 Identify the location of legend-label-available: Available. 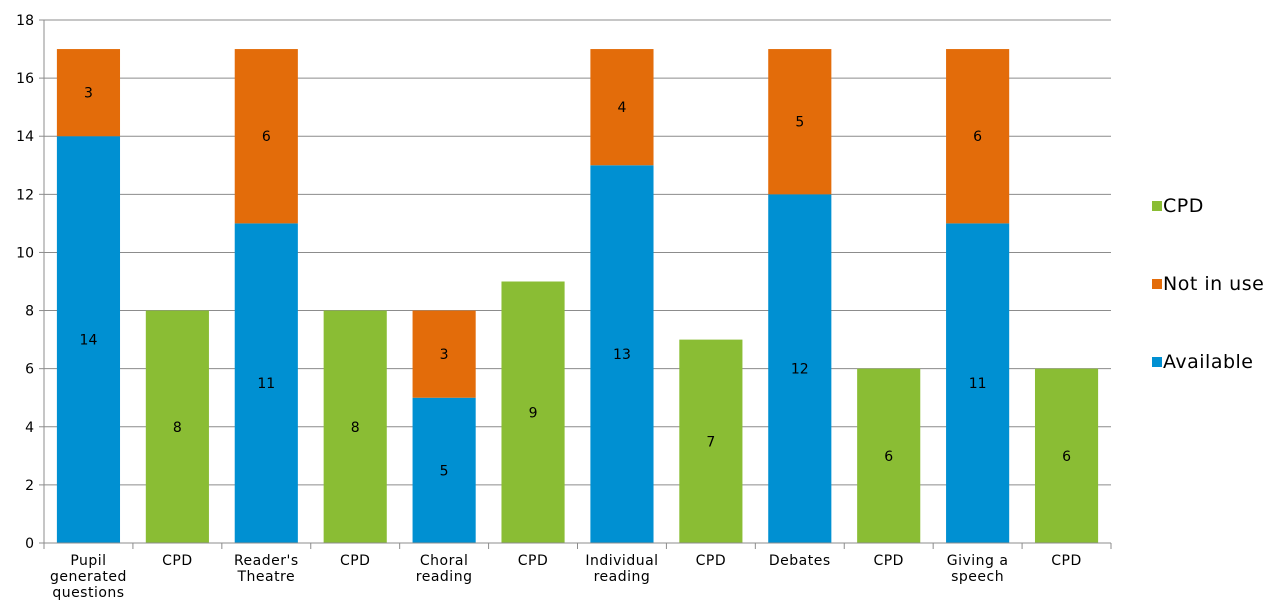
(1208, 362).